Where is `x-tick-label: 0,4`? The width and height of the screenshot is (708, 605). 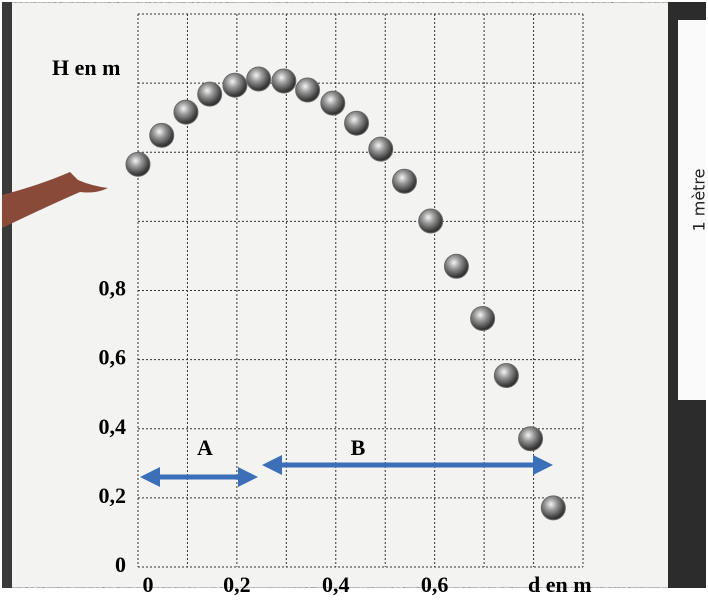
x-tick-label: 0,4 is located at coordinates (336, 584).